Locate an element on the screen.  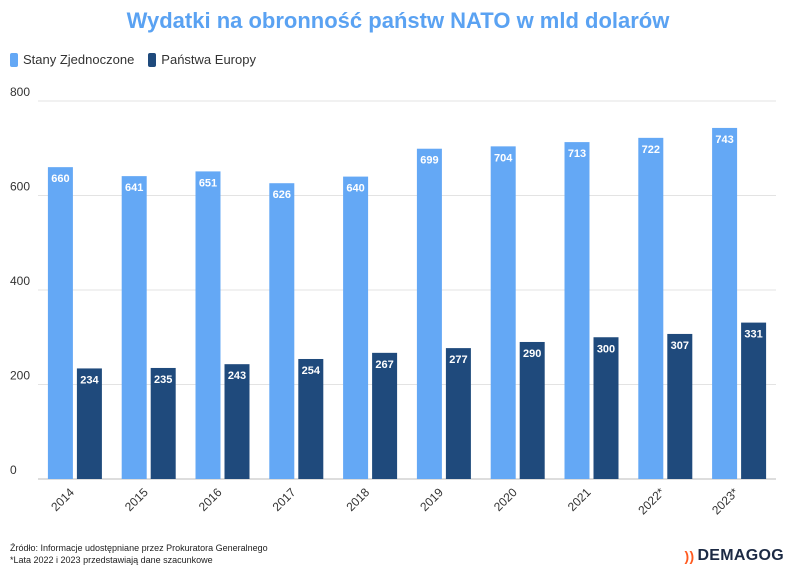
data-label-europe: 277 is located at coordinates (458, 360).